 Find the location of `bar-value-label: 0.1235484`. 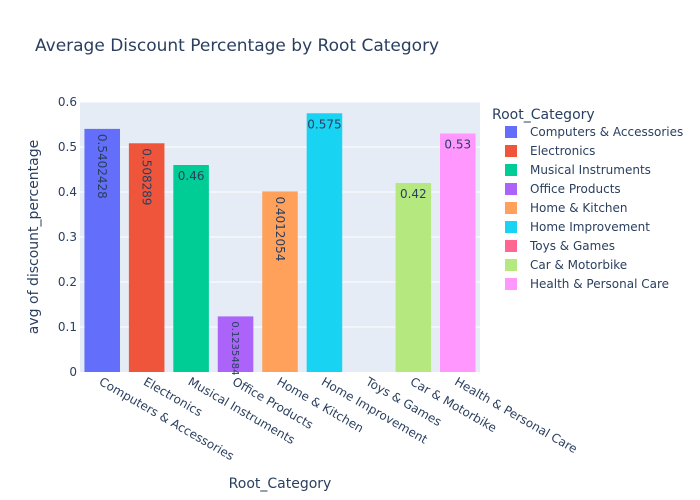

bar-value-label: 0.1235484 is located at coordinates (234, 348).